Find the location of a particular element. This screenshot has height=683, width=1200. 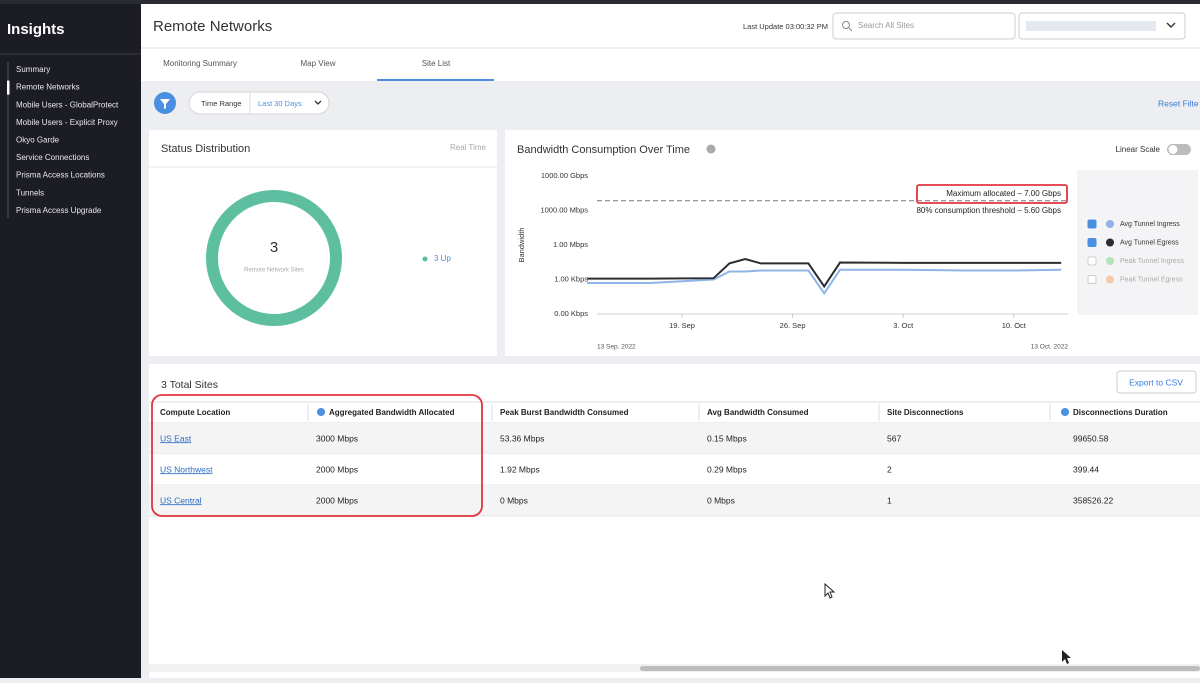

time-range-pill is located at coordinates (259, 103).